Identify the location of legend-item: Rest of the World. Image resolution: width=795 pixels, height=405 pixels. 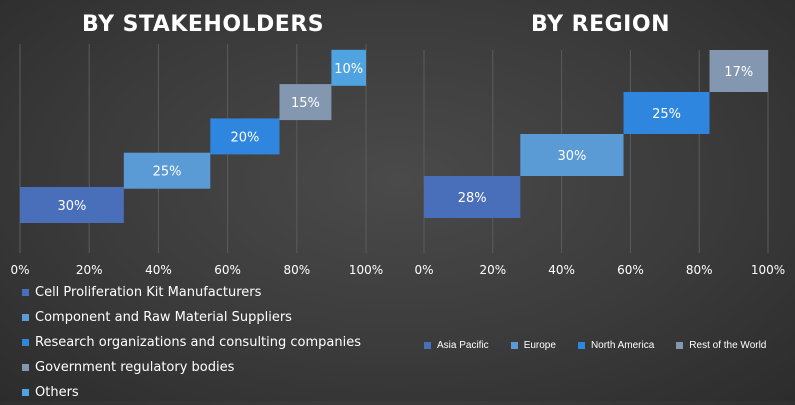
(721, 345).